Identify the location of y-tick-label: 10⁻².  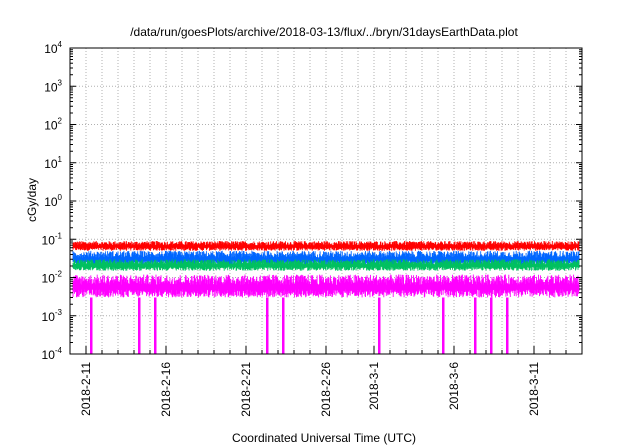
(52, 278).